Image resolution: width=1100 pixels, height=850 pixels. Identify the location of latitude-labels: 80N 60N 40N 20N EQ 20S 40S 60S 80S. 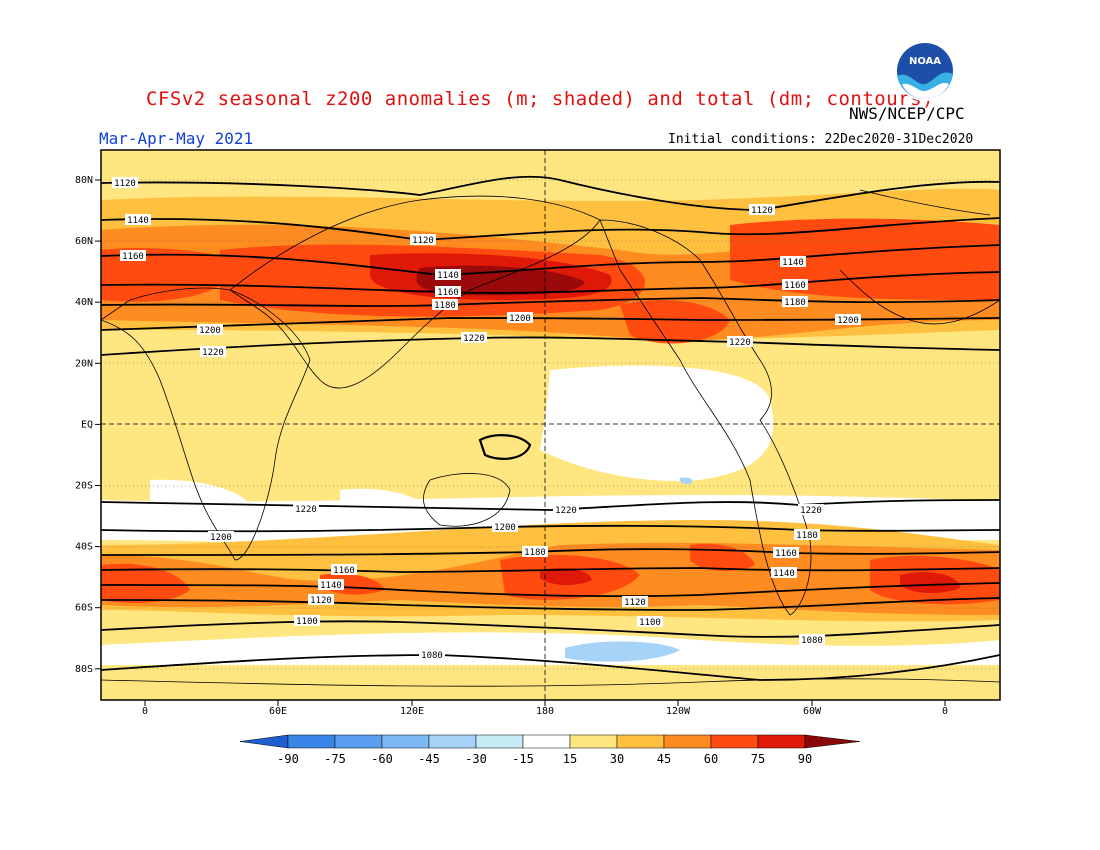
(88, 425).